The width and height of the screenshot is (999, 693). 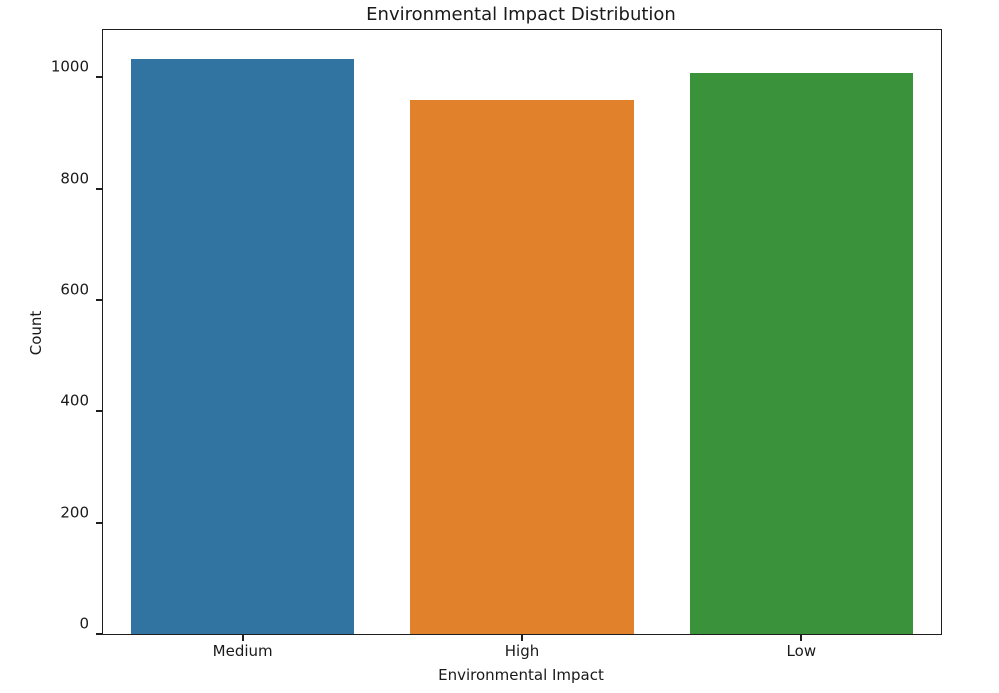 I want to click on y-axis-label: Count, so click(x=36, y=333).